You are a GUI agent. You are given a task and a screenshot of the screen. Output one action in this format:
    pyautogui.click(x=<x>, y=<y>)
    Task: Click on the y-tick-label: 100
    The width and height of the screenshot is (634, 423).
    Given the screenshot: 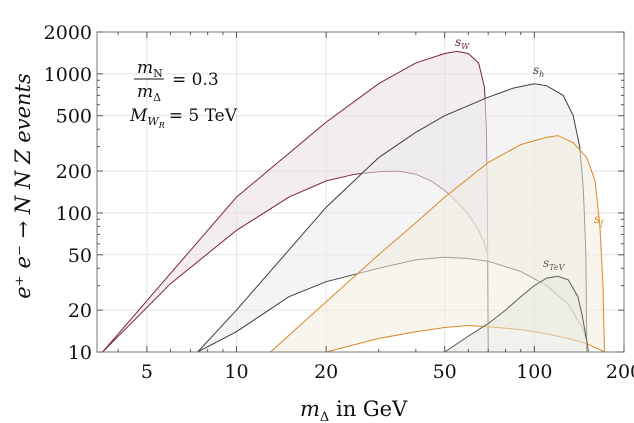 What is the action you would take?
    pyautogui.click(x=74, y=214)
    